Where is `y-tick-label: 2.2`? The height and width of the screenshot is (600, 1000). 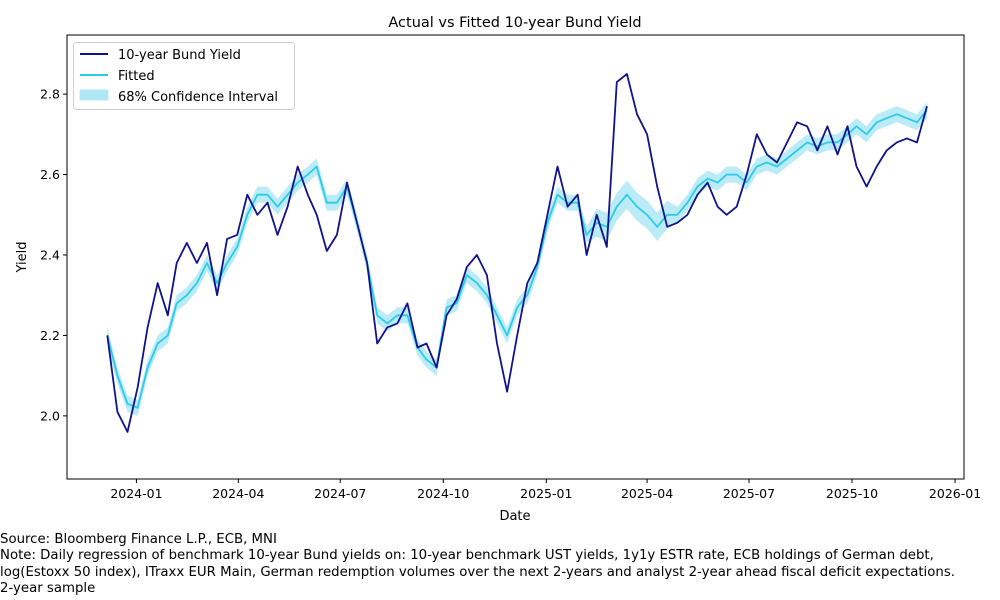 y-tick-label: 2.2 is located at coordinates (50, 335).